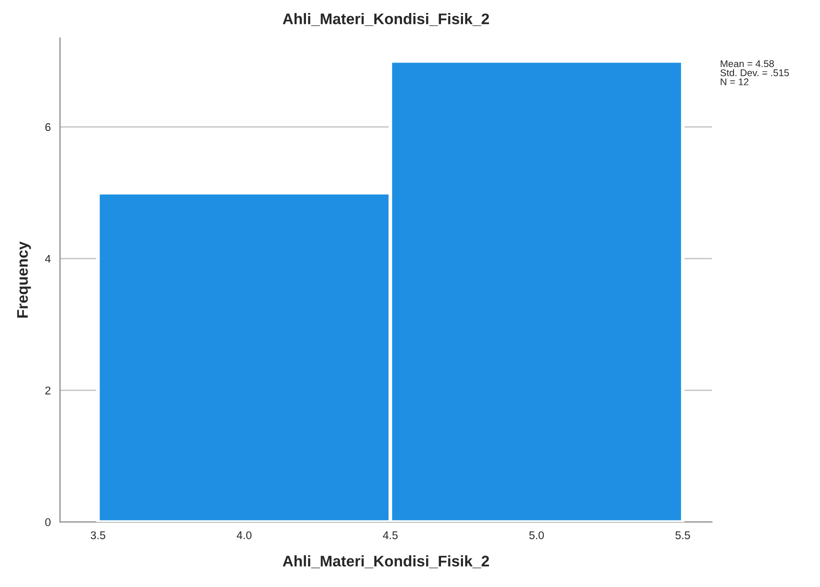 This screenshot has height=587, width=820. Describe the element at coordinates (385, 561) in the screenshot. I see `x-axis-title: Ahli_Materi_Kondisi_Fisik_2` at that location.